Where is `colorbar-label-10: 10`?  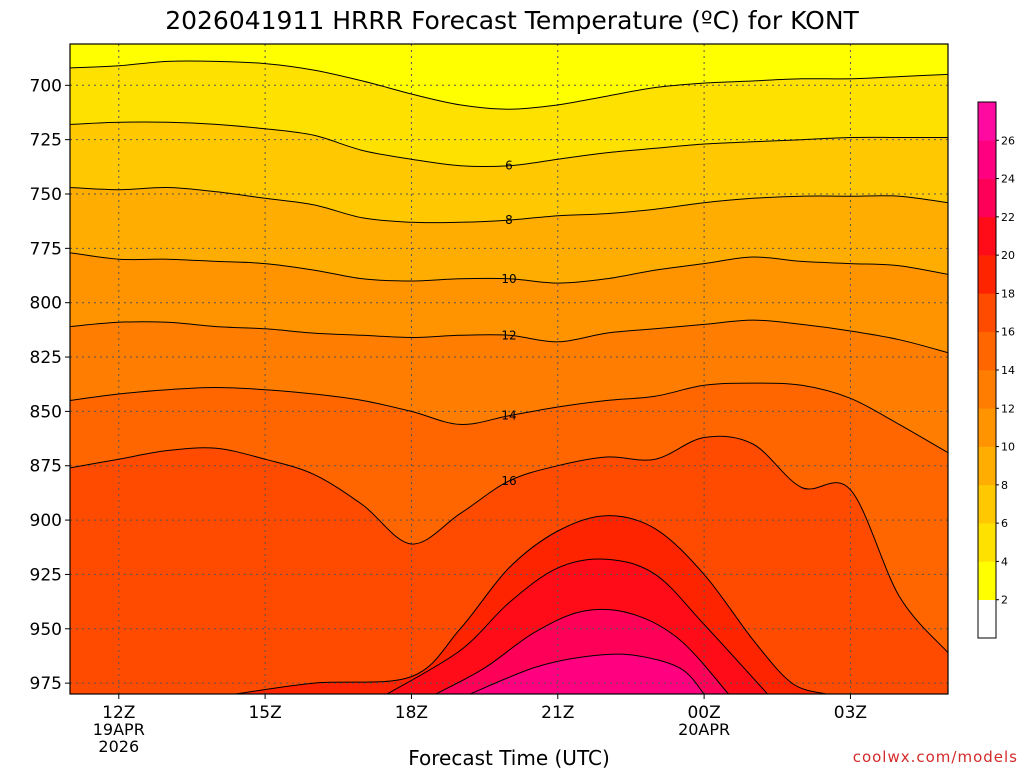
colorbar-label-10: 10 is located at coordinates (1008, 447).